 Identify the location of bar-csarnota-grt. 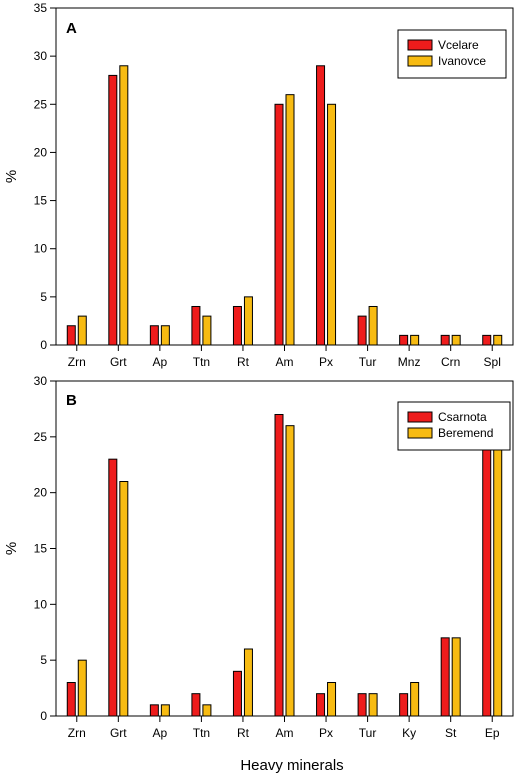
(113, 587).